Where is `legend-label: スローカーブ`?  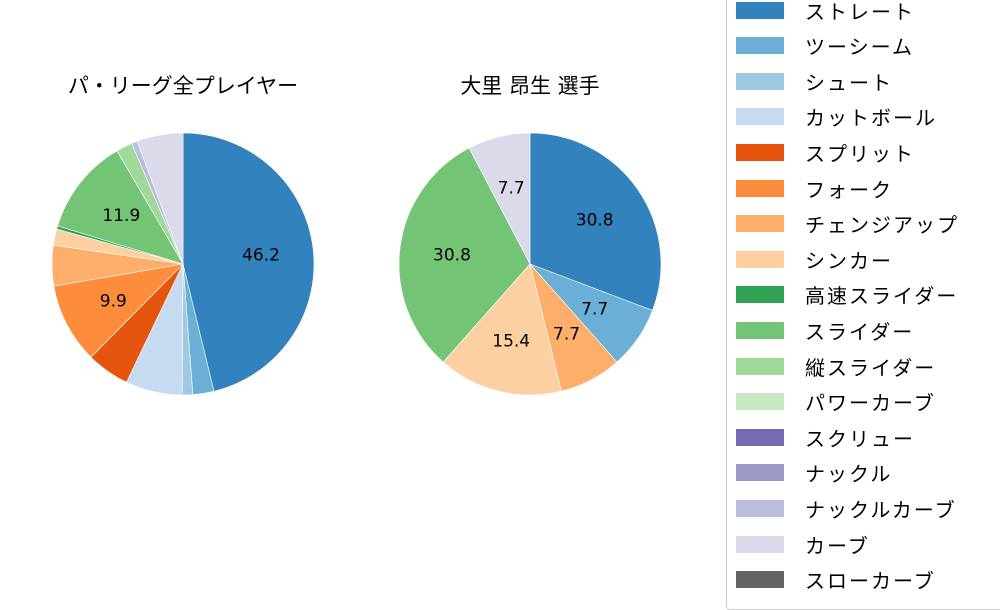 legend-label: スローカーブ is located at coordinates (870, 581).